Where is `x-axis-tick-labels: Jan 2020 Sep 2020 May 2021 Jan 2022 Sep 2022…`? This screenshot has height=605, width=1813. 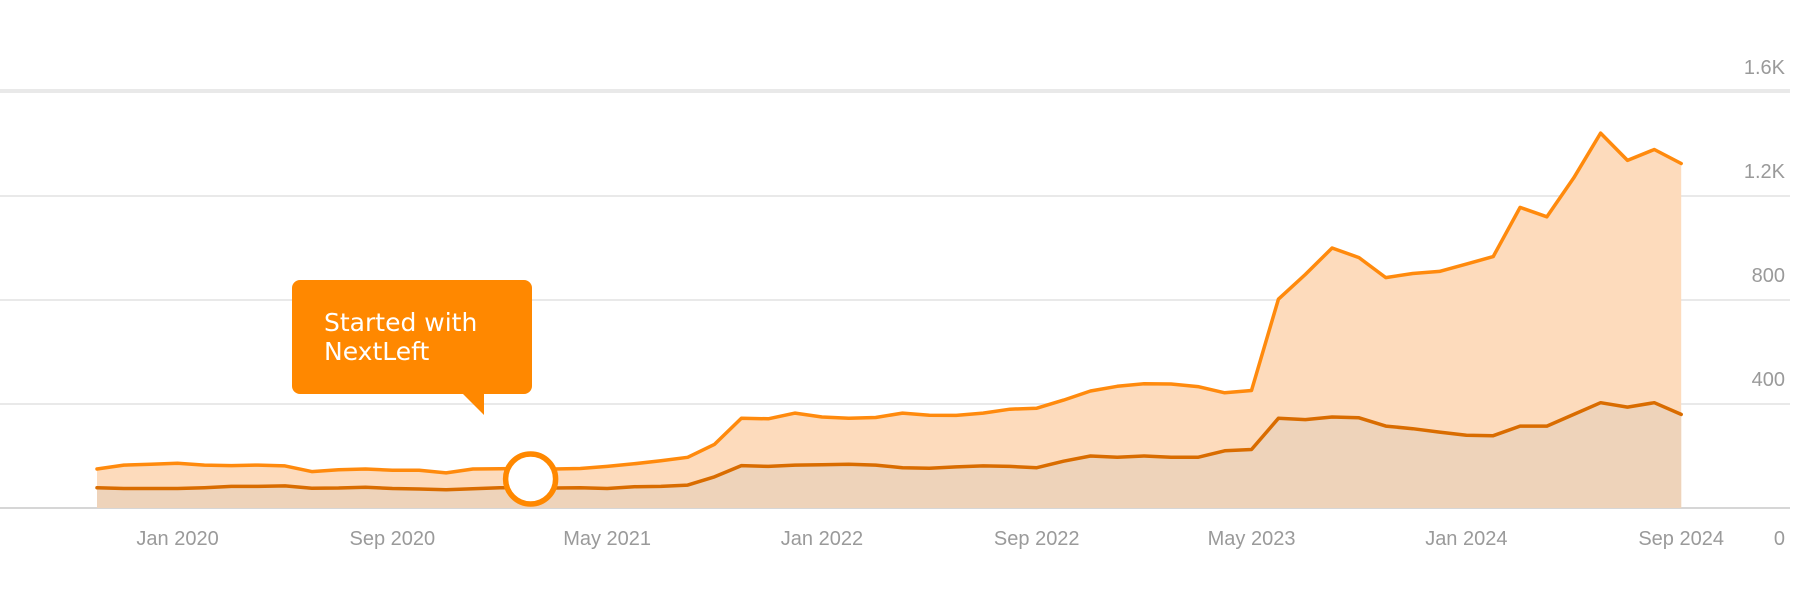
x-axis-tick-labels: Jan 2020 Sep 2020 May 2021 Jan 2022 Sep 2022… is located at coordinates (930, 539).